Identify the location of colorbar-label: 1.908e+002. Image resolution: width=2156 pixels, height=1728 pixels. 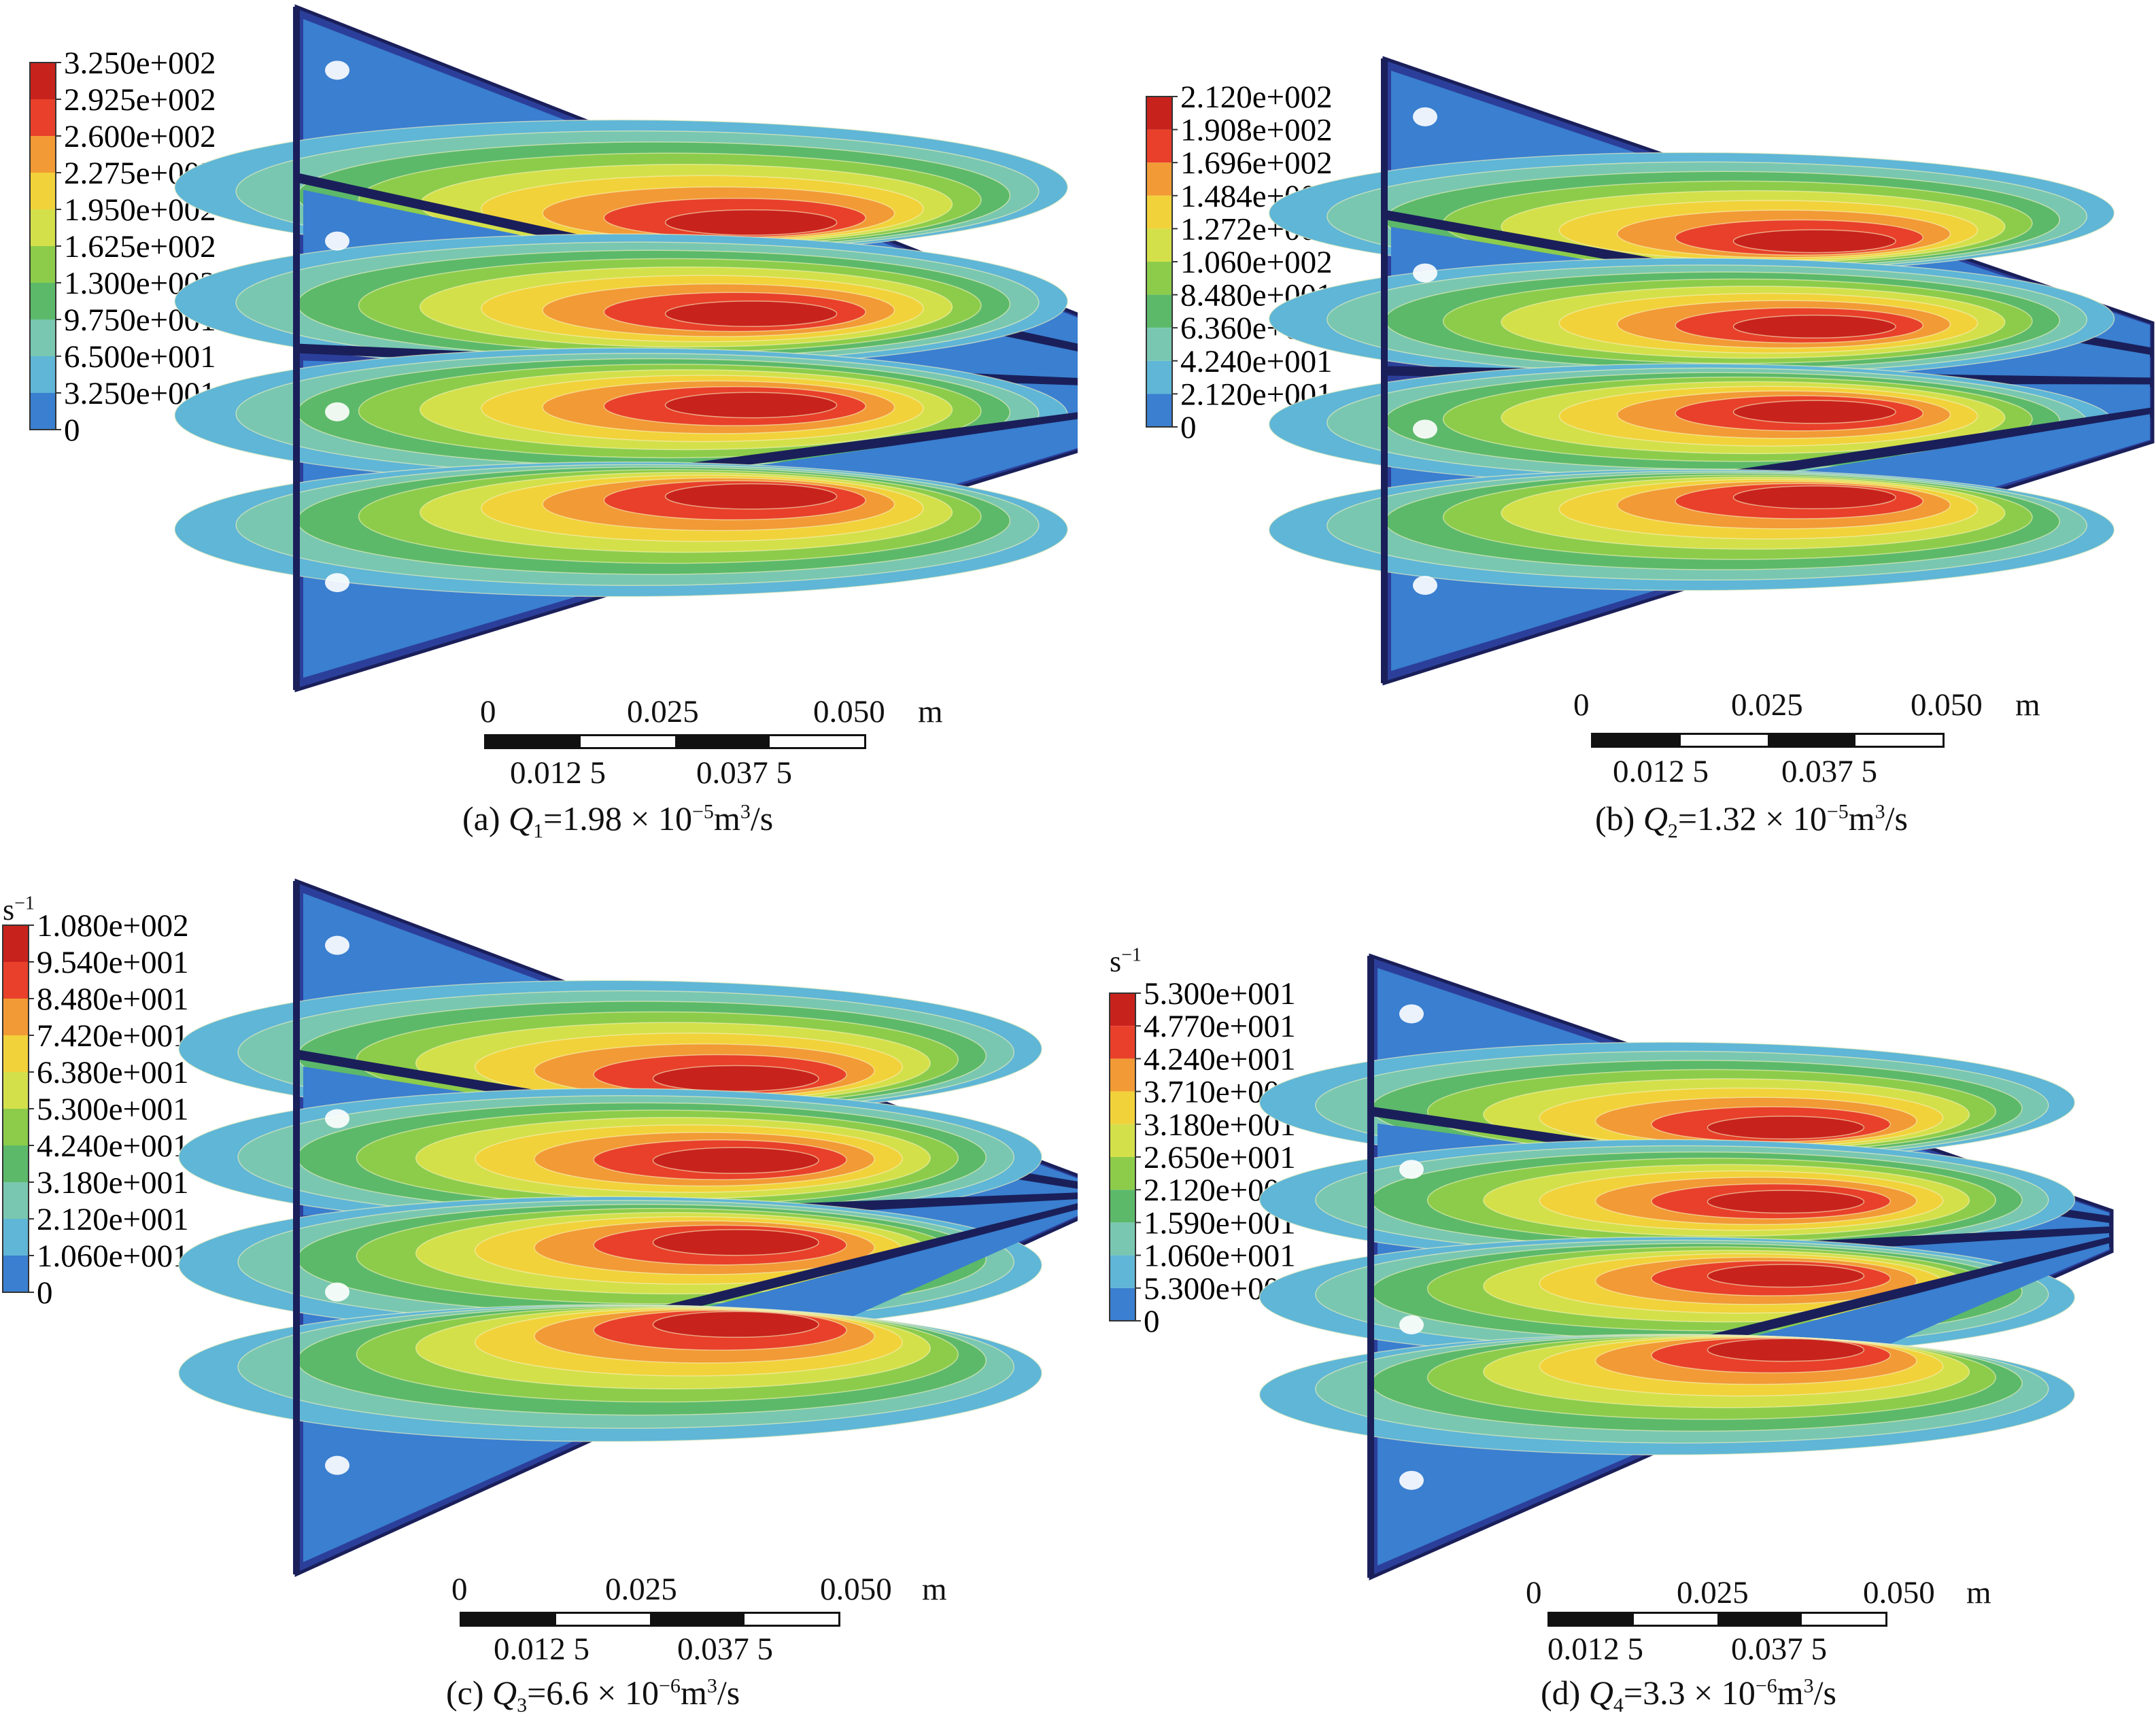
(1256, 130).